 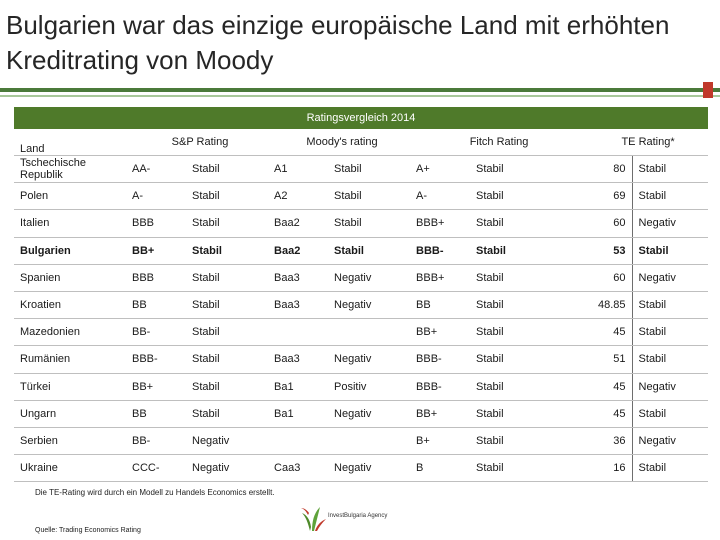 I want to click on table-cell-land: Ukraine, so click(x=70, y=468).